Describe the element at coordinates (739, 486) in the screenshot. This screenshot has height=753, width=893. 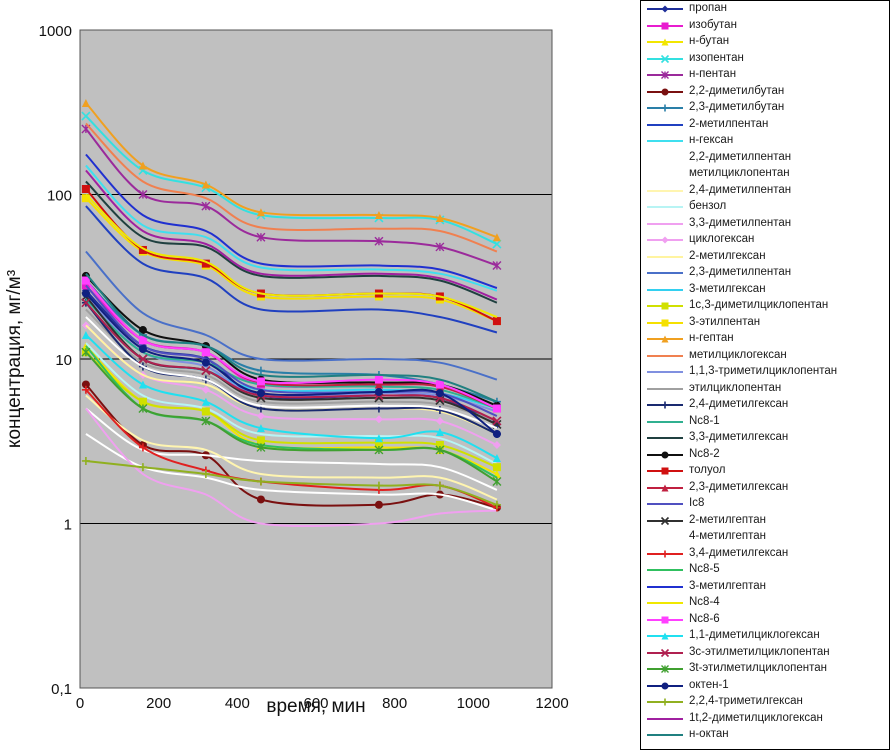
I see `legend-label: 2,3-диметилгексан` at that location.